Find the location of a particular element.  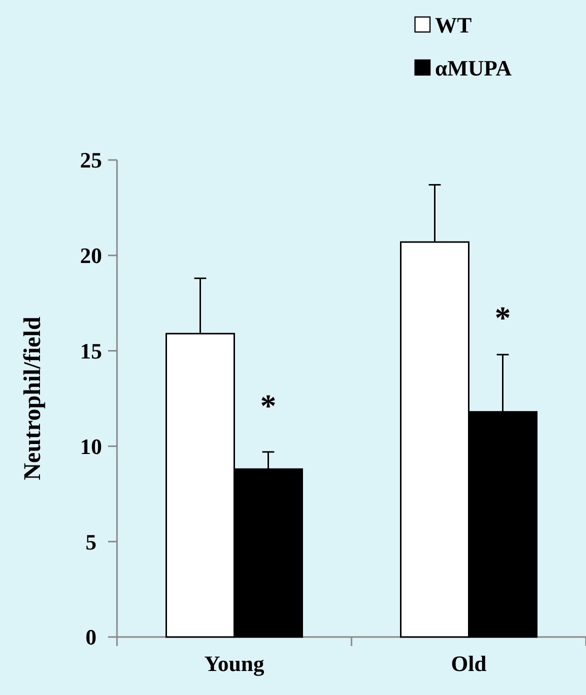

y-tick-label: 20 is located at coordinates (91, 255).